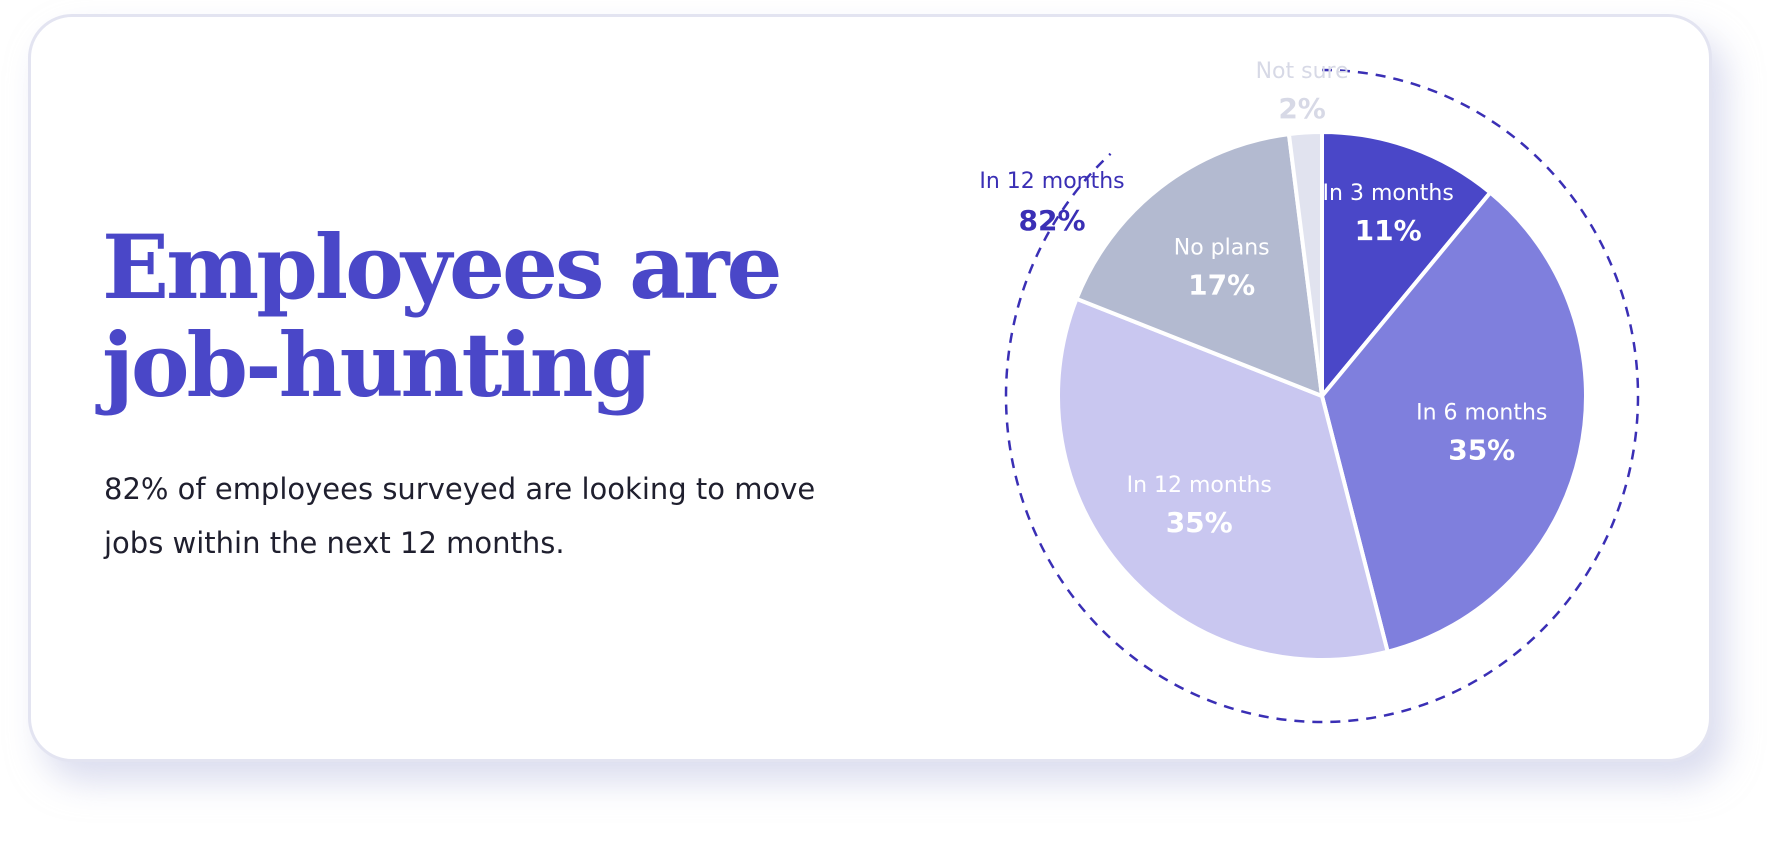 This screenshot has width=1780, height=846. Describe the element at coordinates (1388, 193) in the screenshot. I see `slice-label-name: In 3 months` at that location.